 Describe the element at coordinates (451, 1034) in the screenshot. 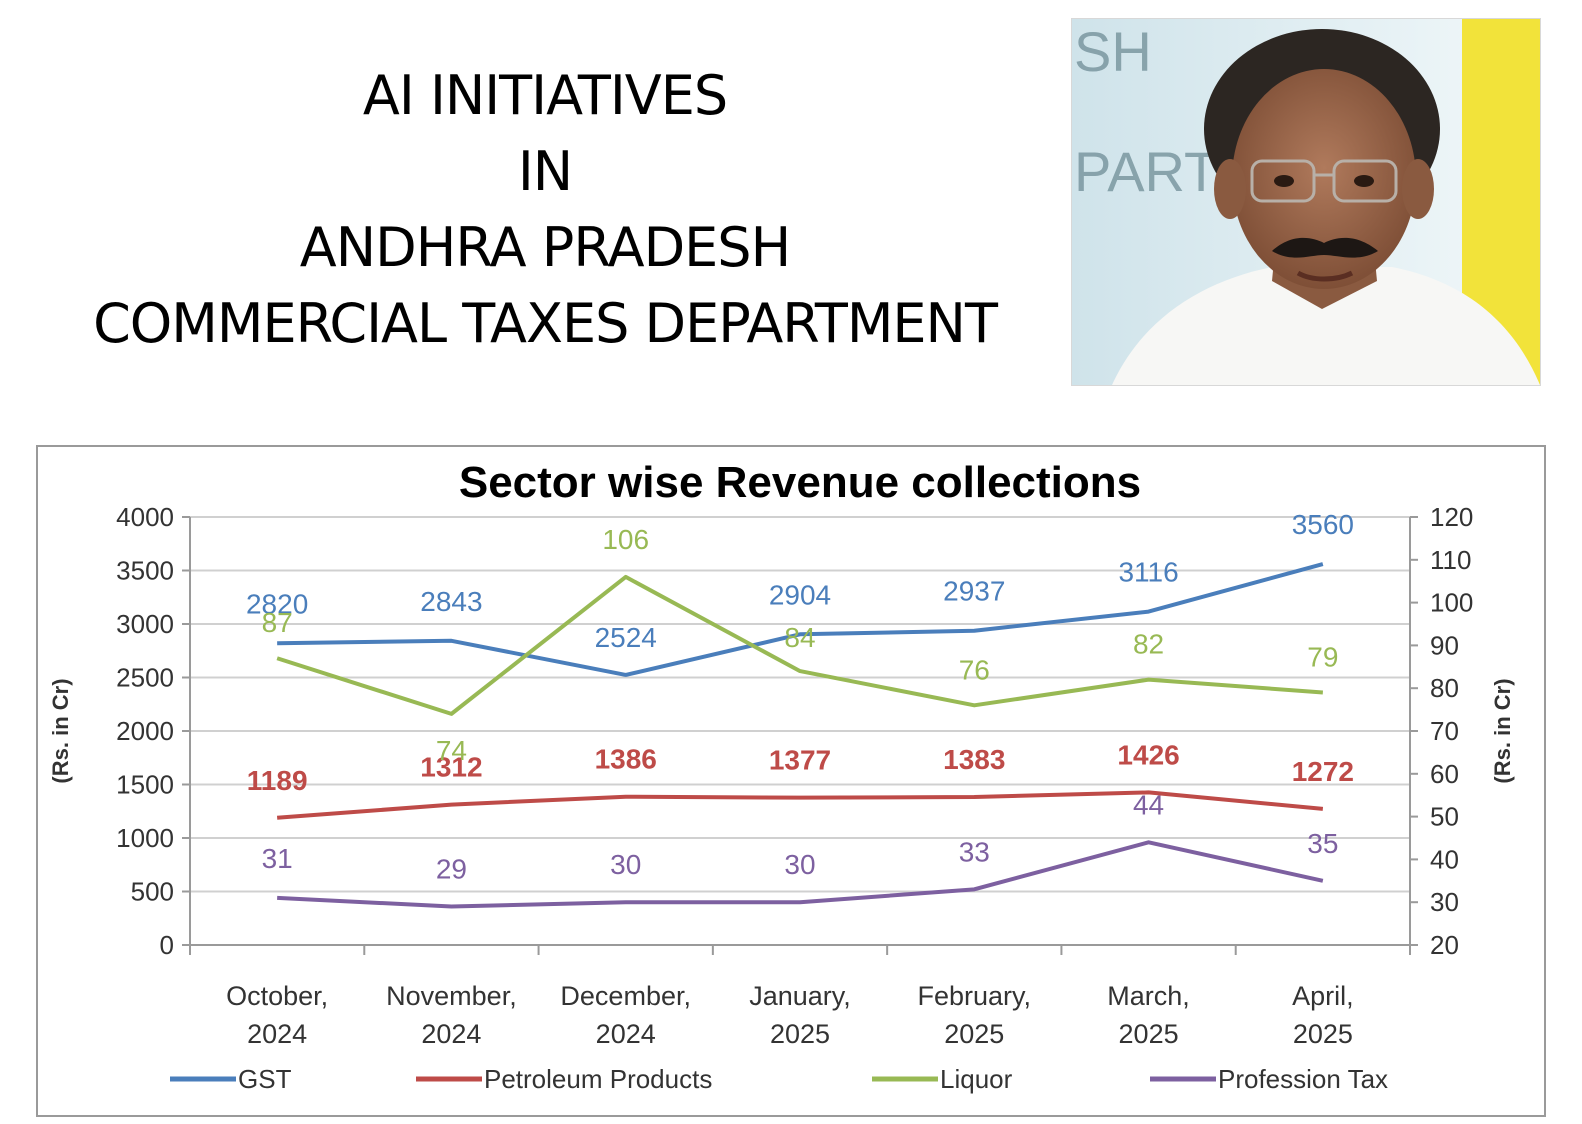

I see `x-tick-label-1-1: 2024` at that location.